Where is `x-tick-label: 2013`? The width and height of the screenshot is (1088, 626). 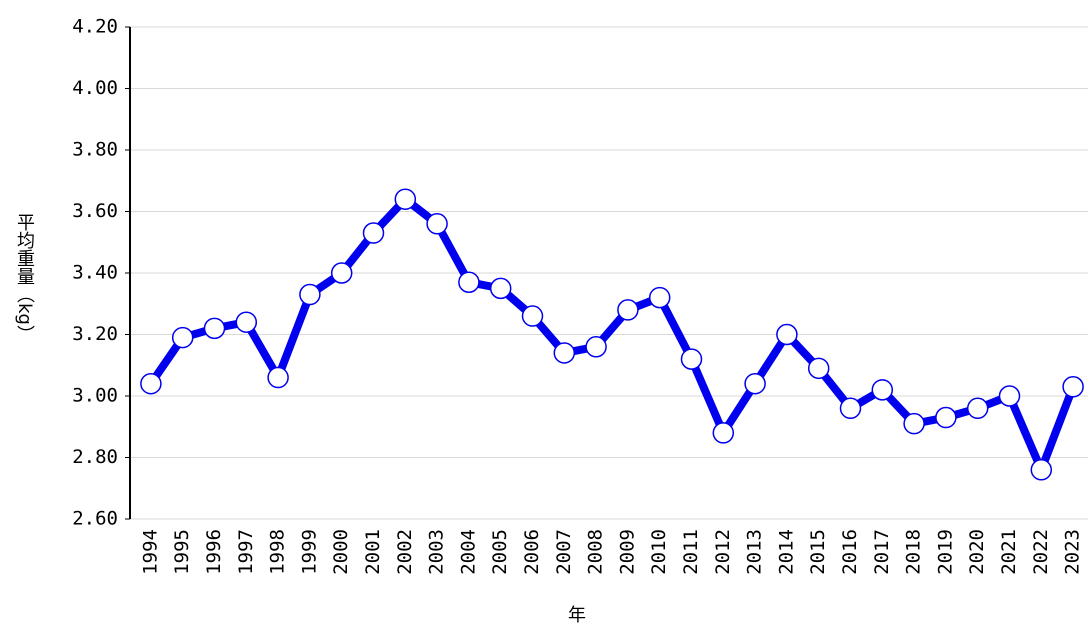 x-tick-label: 2013 is located at coordinates (755, 552).